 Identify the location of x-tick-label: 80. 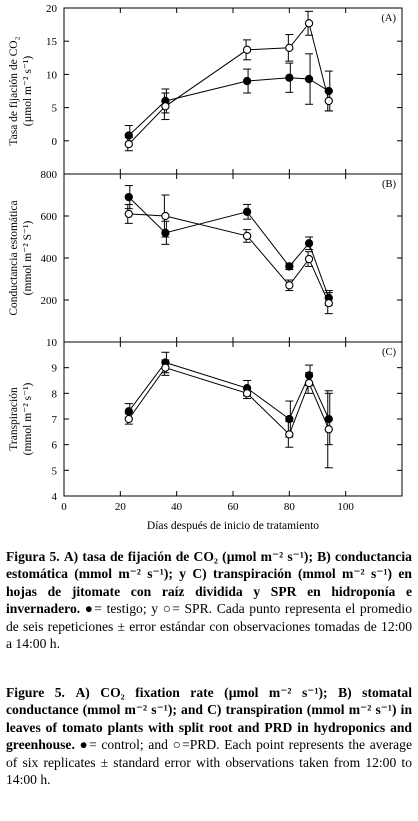
(290, 507).